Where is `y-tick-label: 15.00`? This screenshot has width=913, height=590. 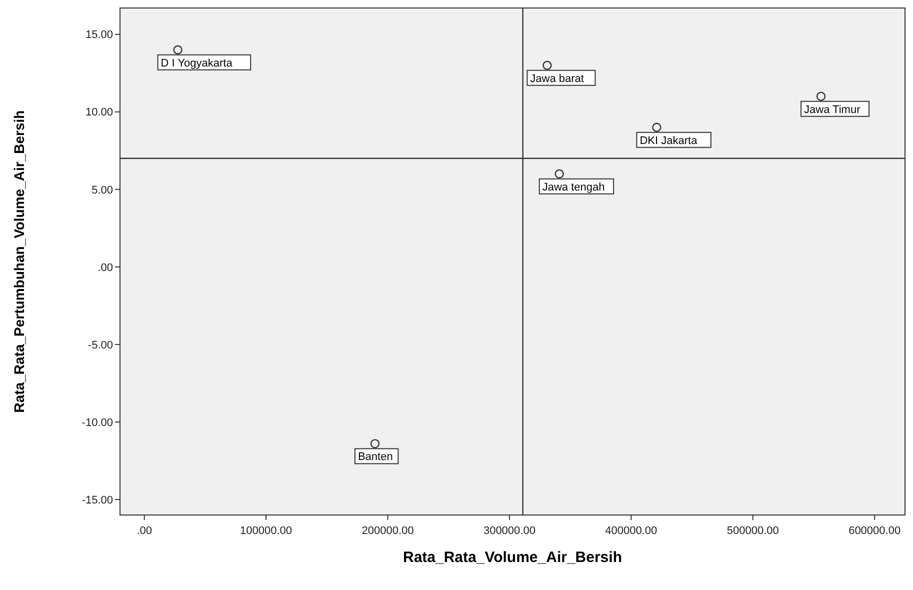
y-tick-label: 15.00 is located at coordinates (99, 35).